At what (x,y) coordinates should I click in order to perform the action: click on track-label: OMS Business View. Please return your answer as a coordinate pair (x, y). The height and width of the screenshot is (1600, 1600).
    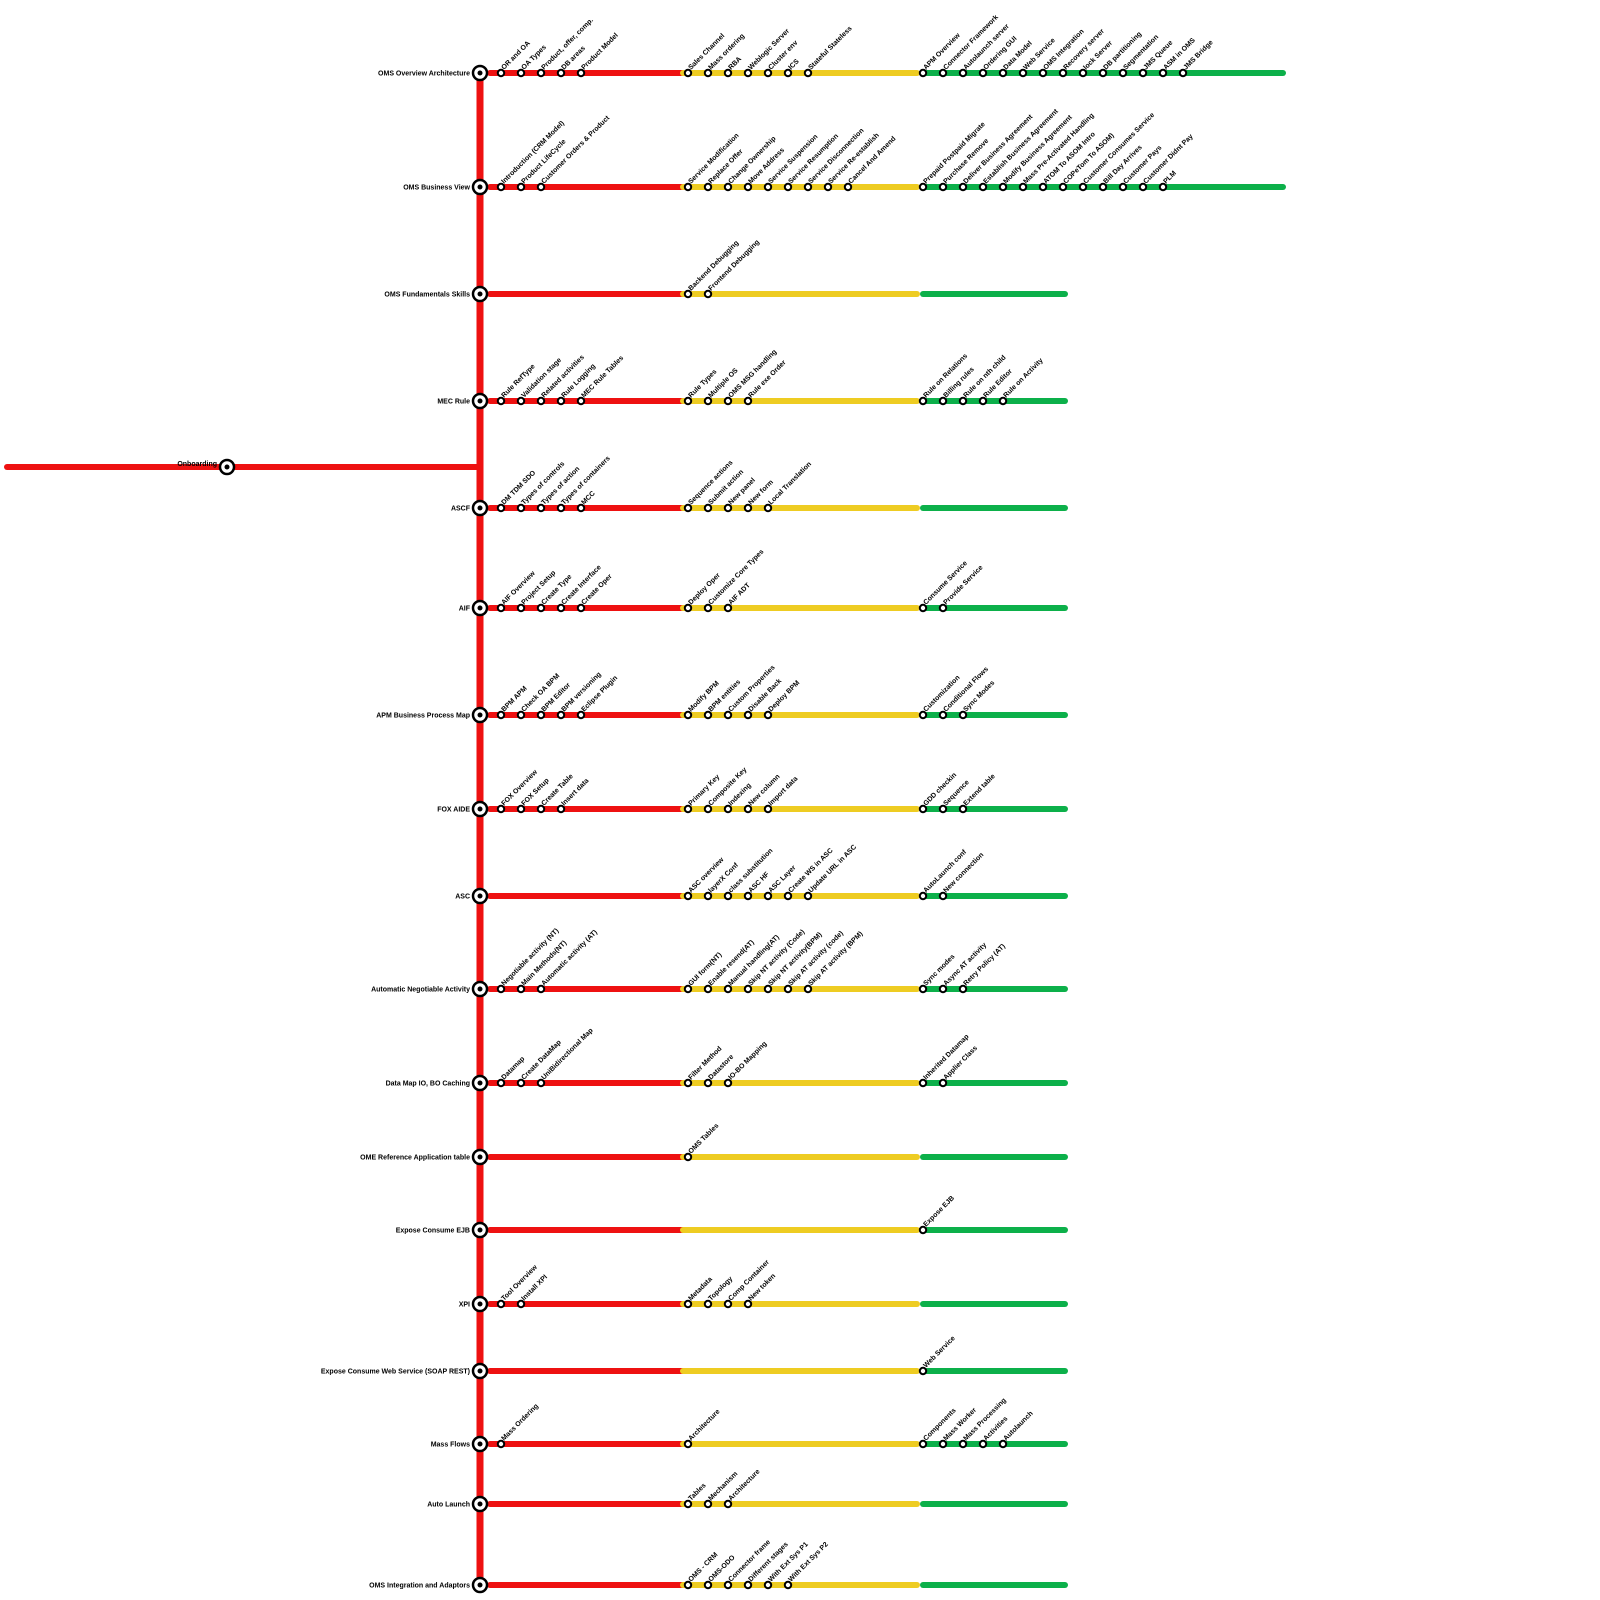
    Looking at the image, I should click on (436, 188).